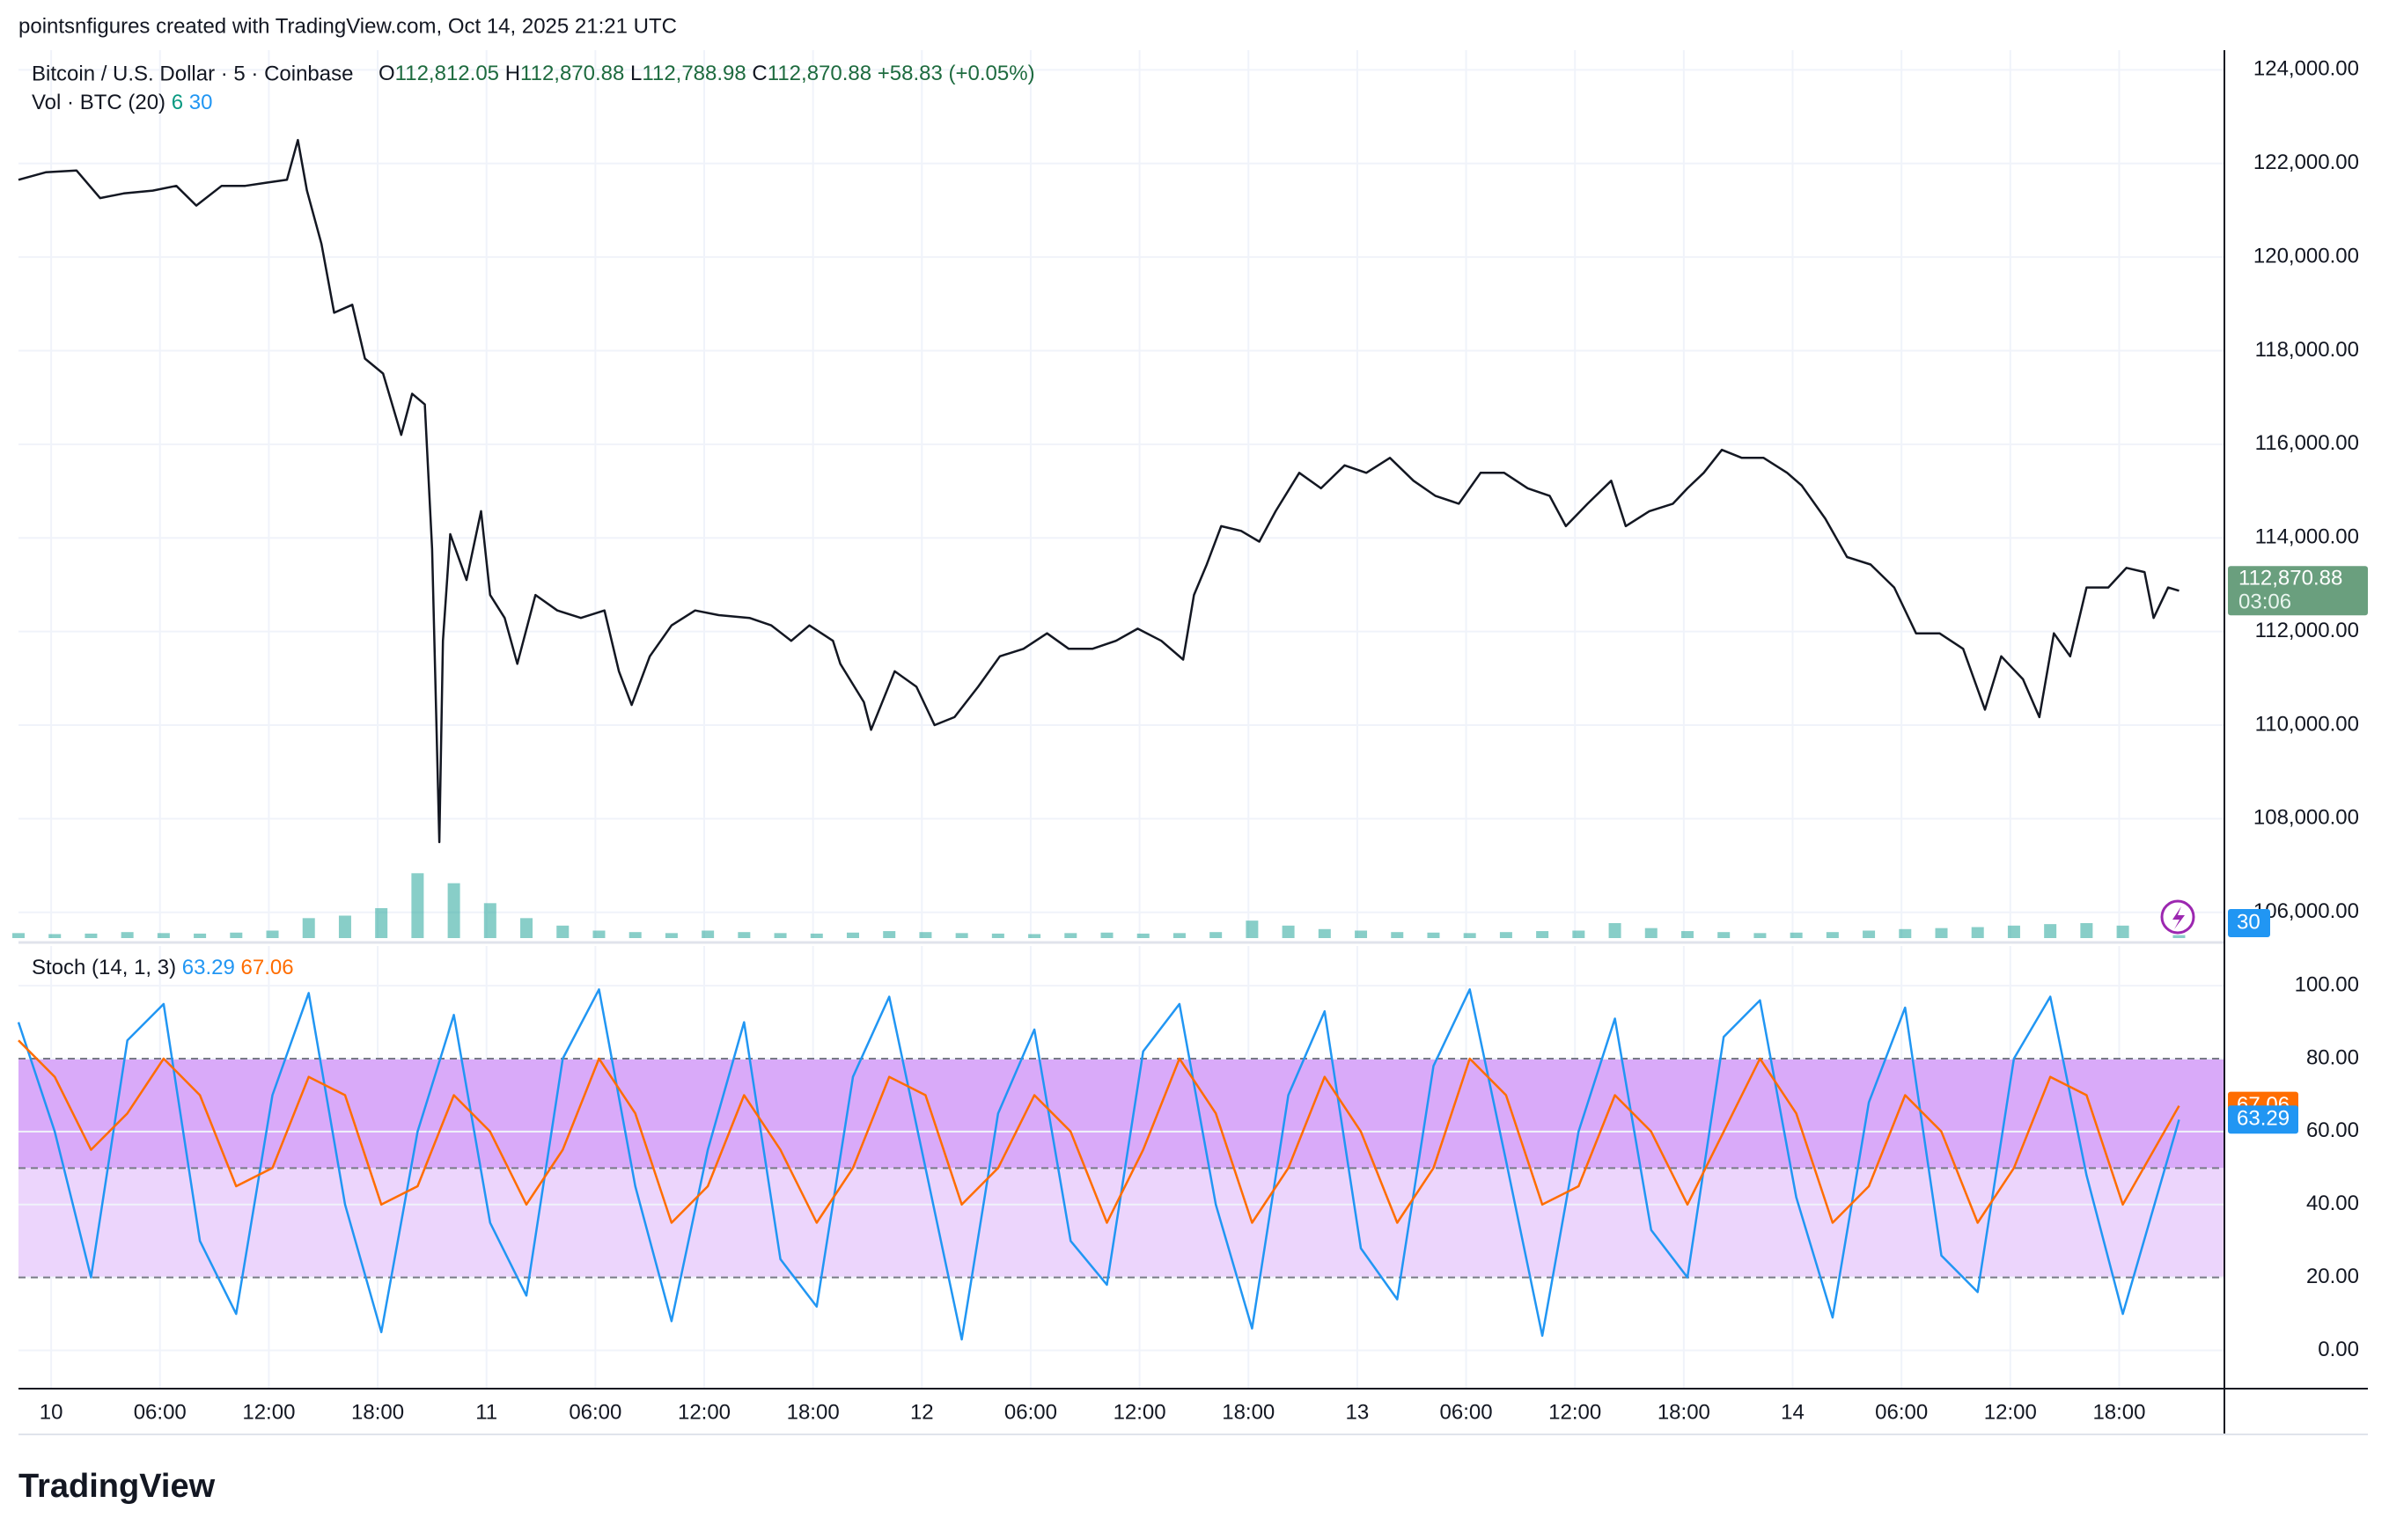  What do you see at coordinates (2306, 162) in the screenshot?
I see `y-tick-label: 122,000.00` at bounding box center [2306, 162].